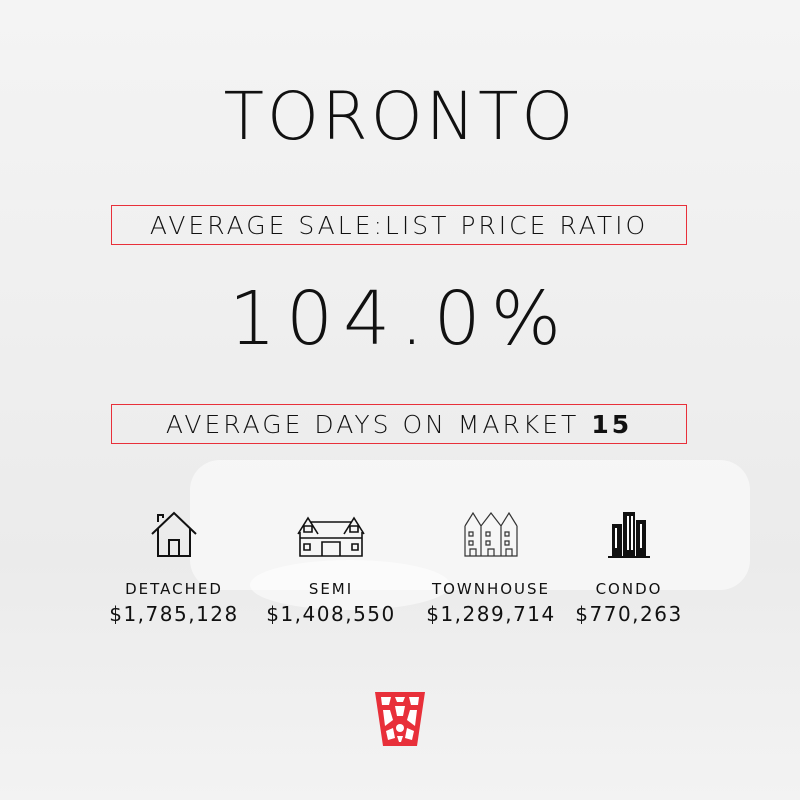  Describe the element at coordinates (400, 319) in the screenshot. I see `ratio-value: 104.0%` at that location.